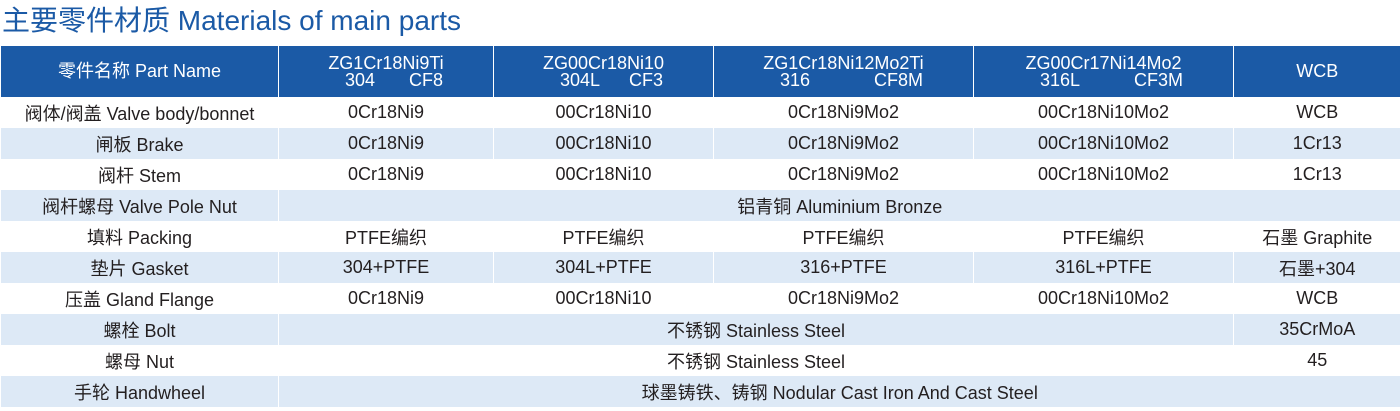 Image resolution: width=1400 pixels, height=411 pixels. What do you see at coordinates (425, 79) in the screenshot?
I see `code: CF8` at bounding box center [425, 79].